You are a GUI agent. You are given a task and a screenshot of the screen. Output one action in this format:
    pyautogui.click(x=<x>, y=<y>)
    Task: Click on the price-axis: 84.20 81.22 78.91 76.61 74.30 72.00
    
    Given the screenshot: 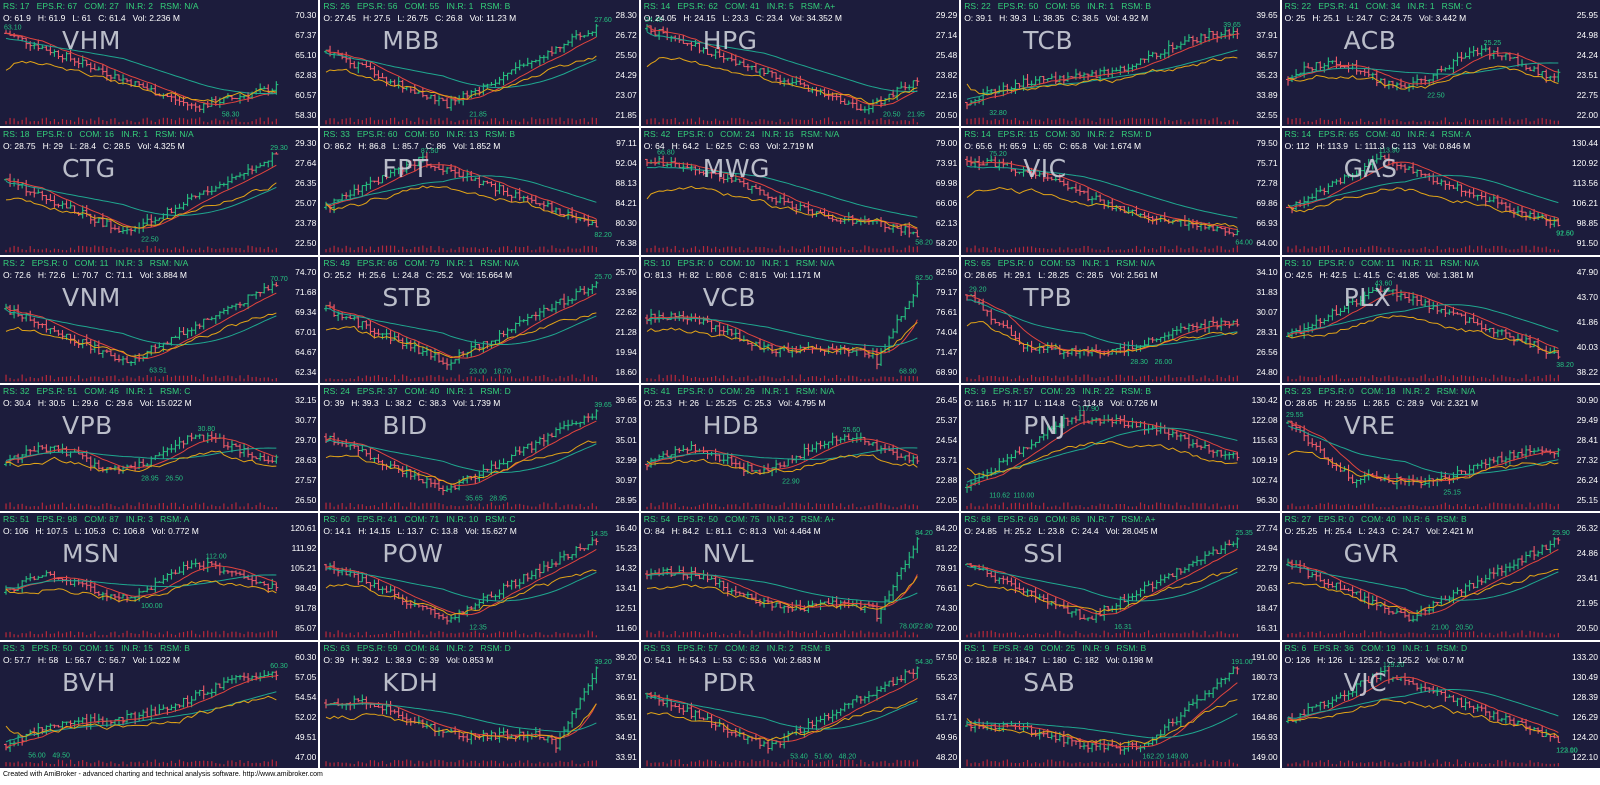 What is the action you would take?
    pyautogui.click(x=941, y=576)
    